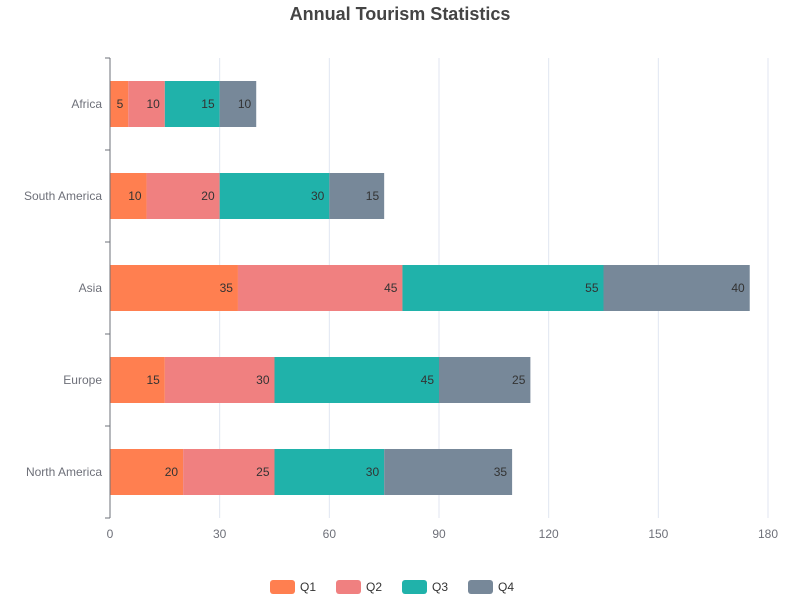 This screenshot has width=800, height=600. I want to click on data-label: 55, so click(592, 288).